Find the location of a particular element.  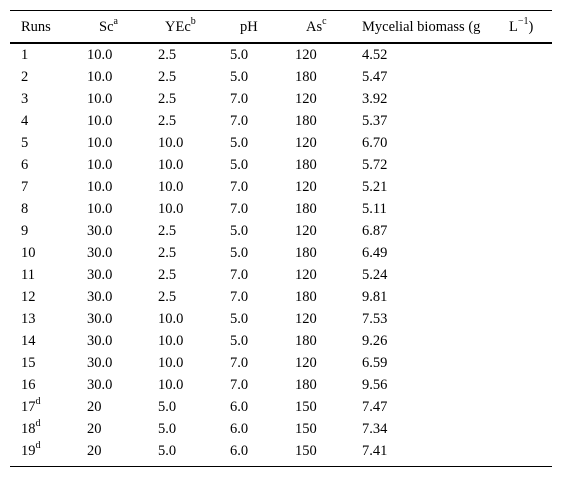

cell-biomass-value: 9.81 is located at coordinates (375, 297).